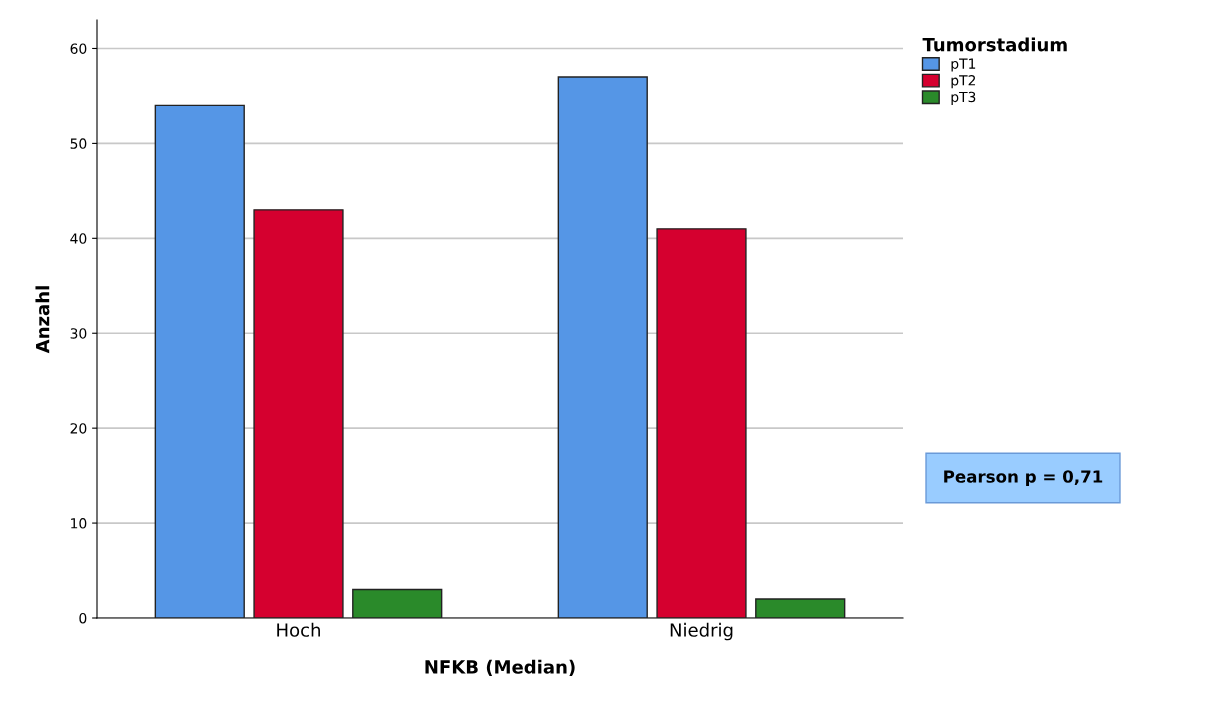 This screenshot has width=1207, height=711. Describe the element at coordinates (79, 523) in the screenshot. I see `y-tick-label: 10` at that location.